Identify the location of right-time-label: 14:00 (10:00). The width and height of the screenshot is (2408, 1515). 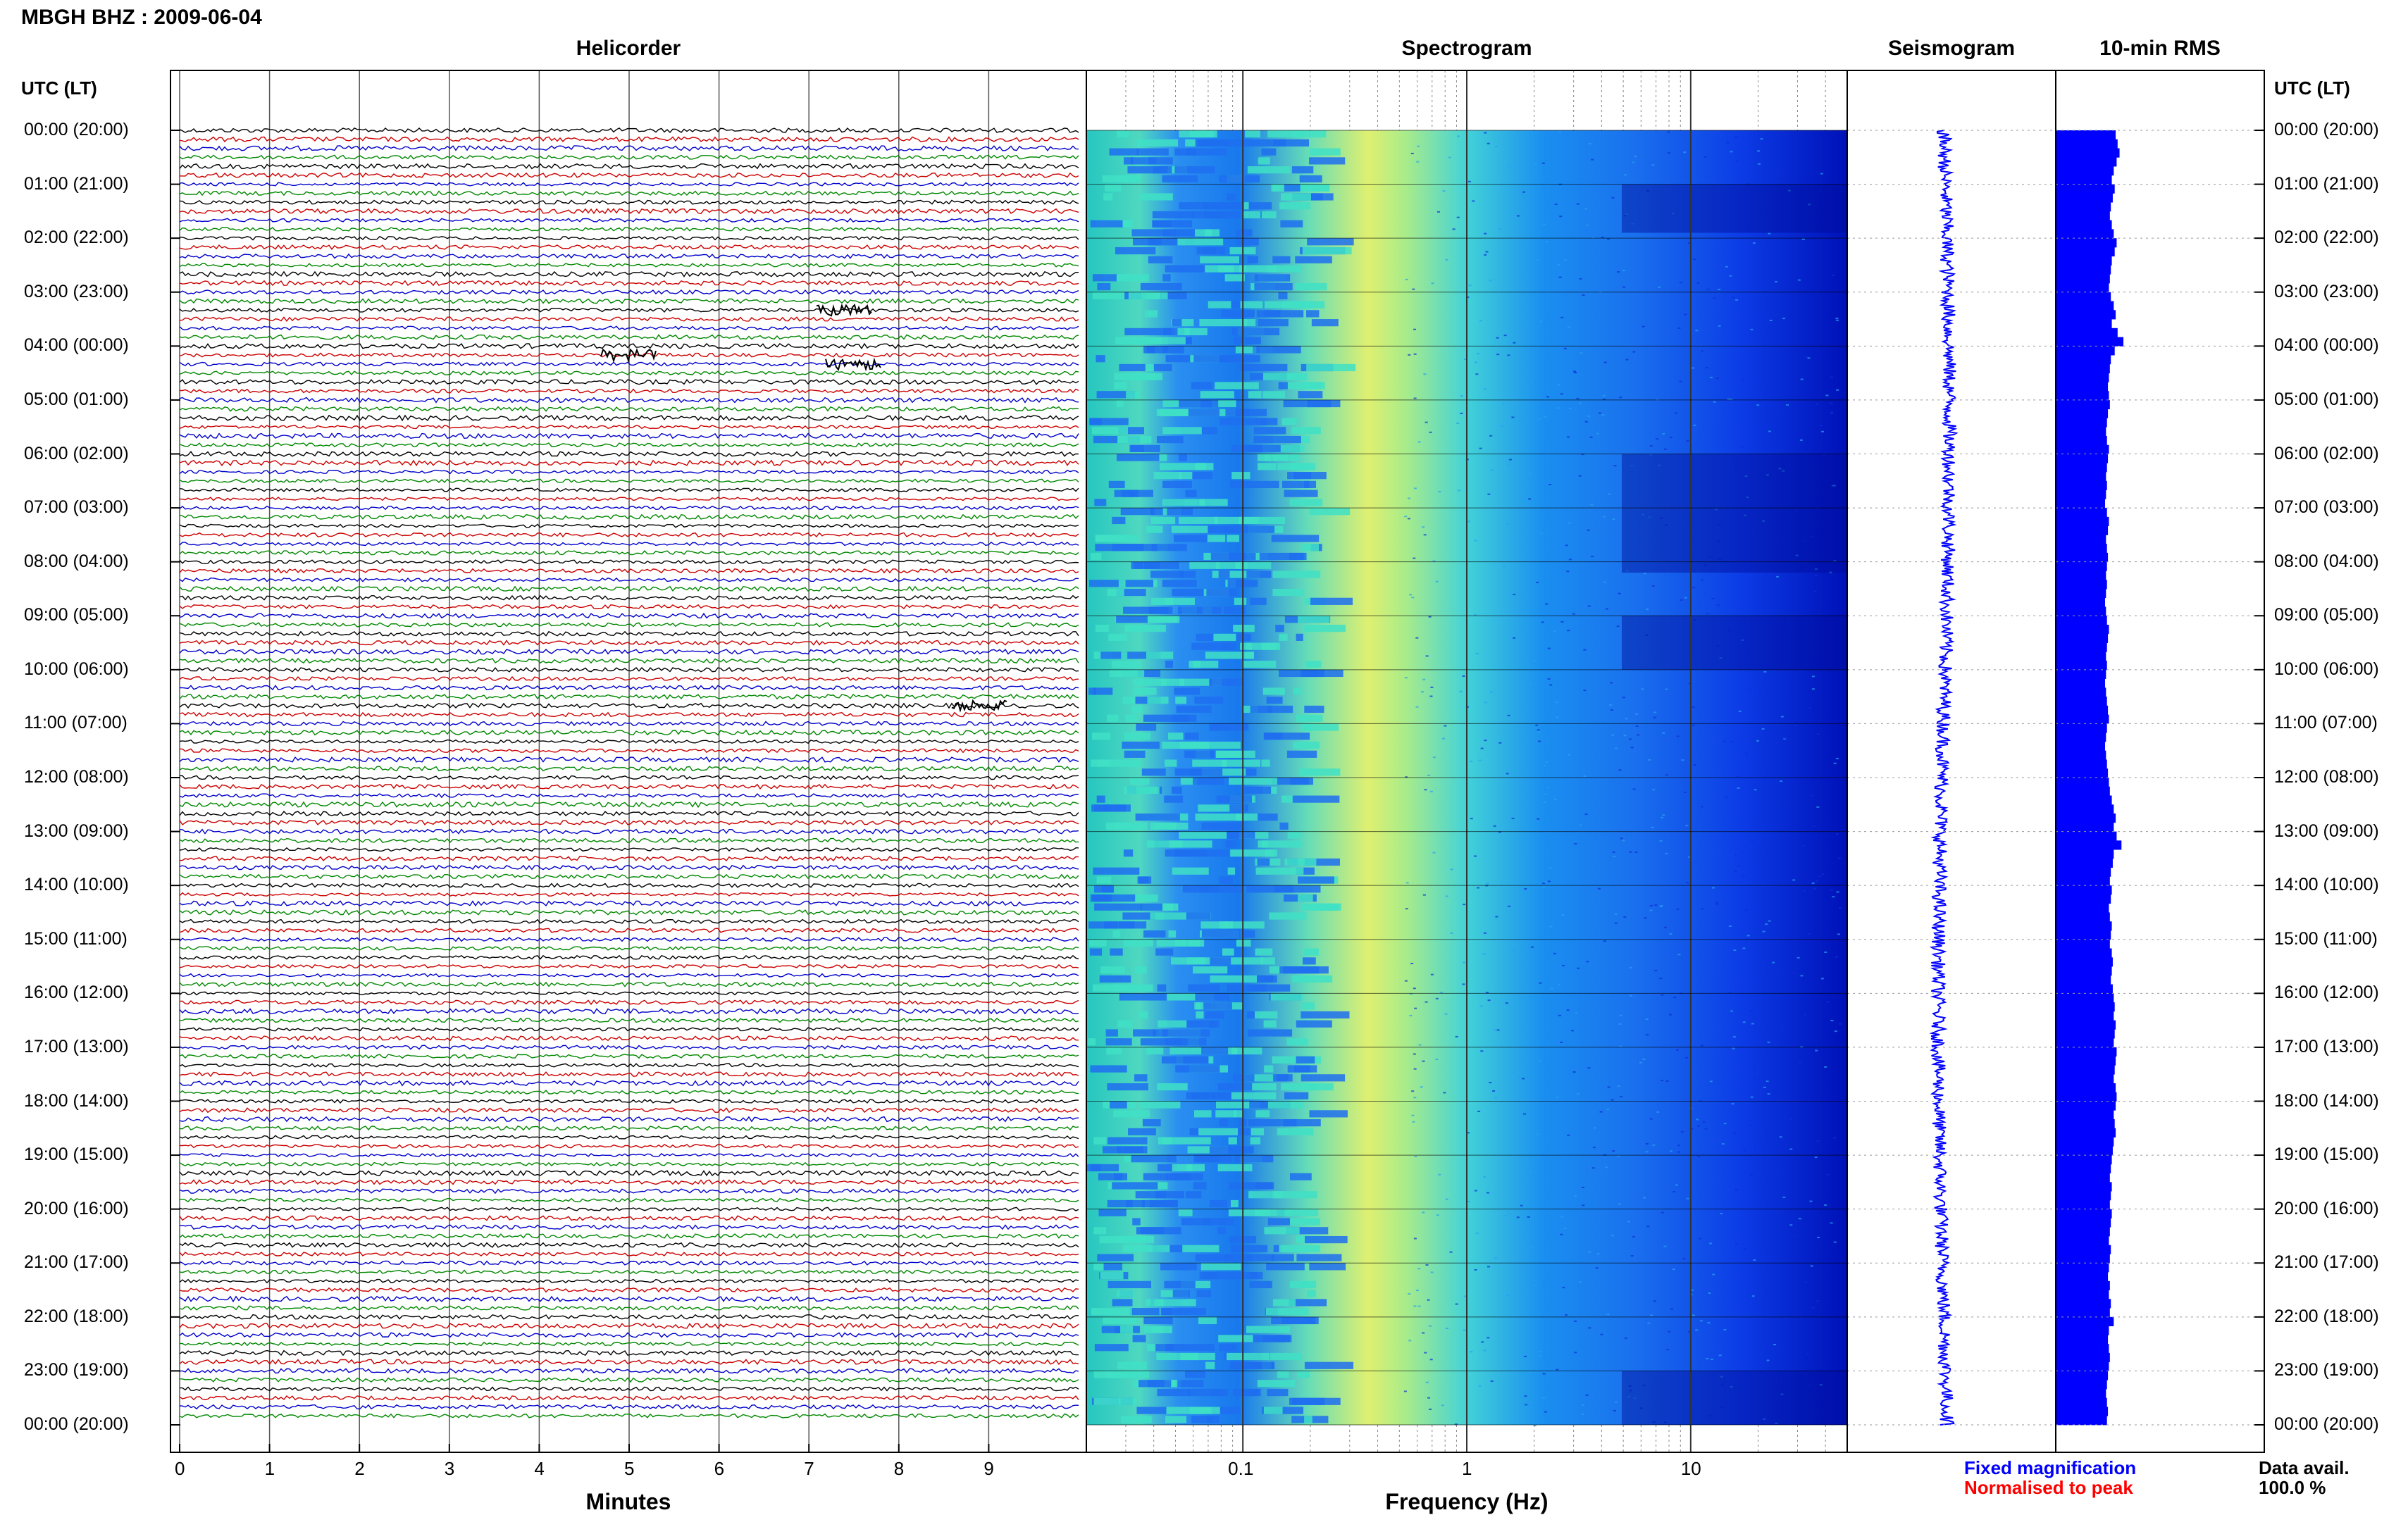
(2326, 885).